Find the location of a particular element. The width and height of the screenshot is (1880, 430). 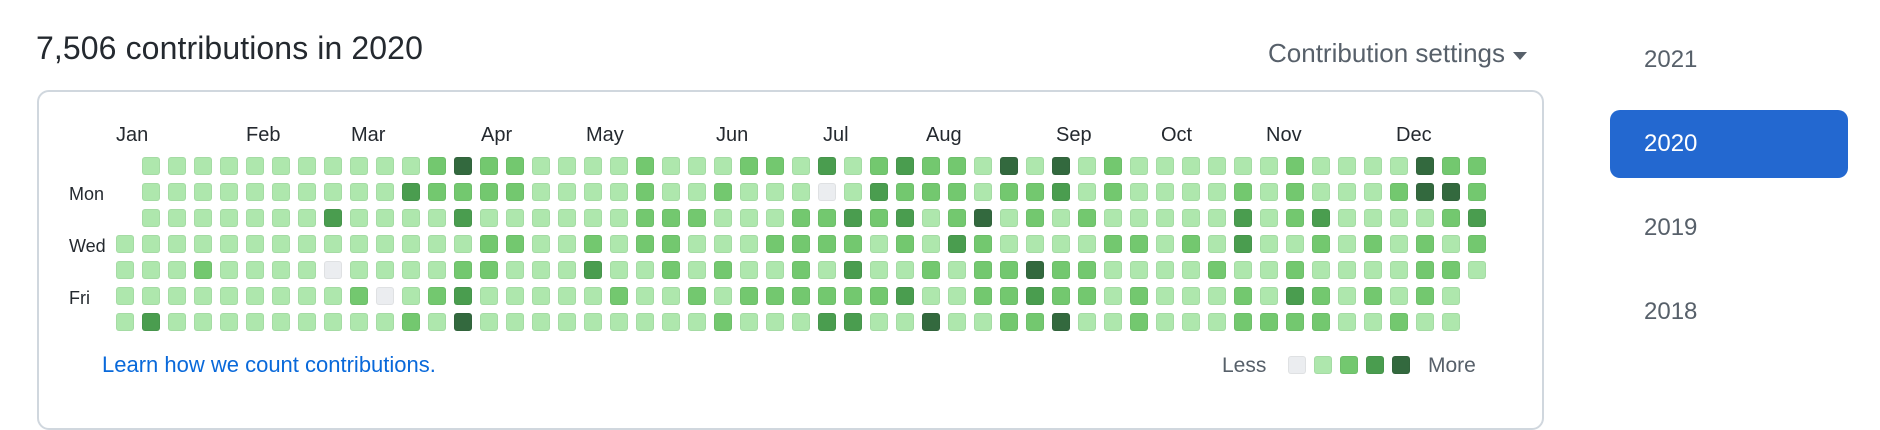

year-link-2019: 2019 is located at coordinates (1671, 227).